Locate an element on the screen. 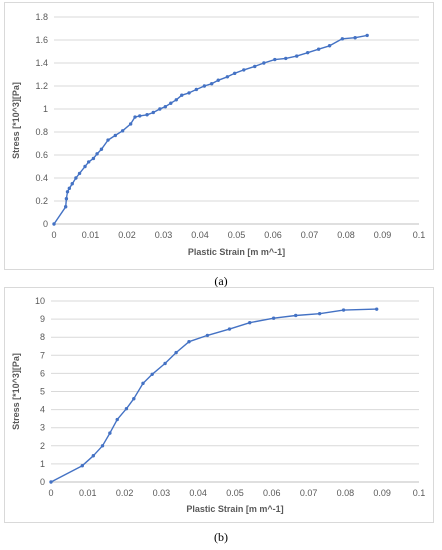 The width and height of the screenshot is (442, 550). y-tick-label: 1.2 is located at coordinates (41, 86).